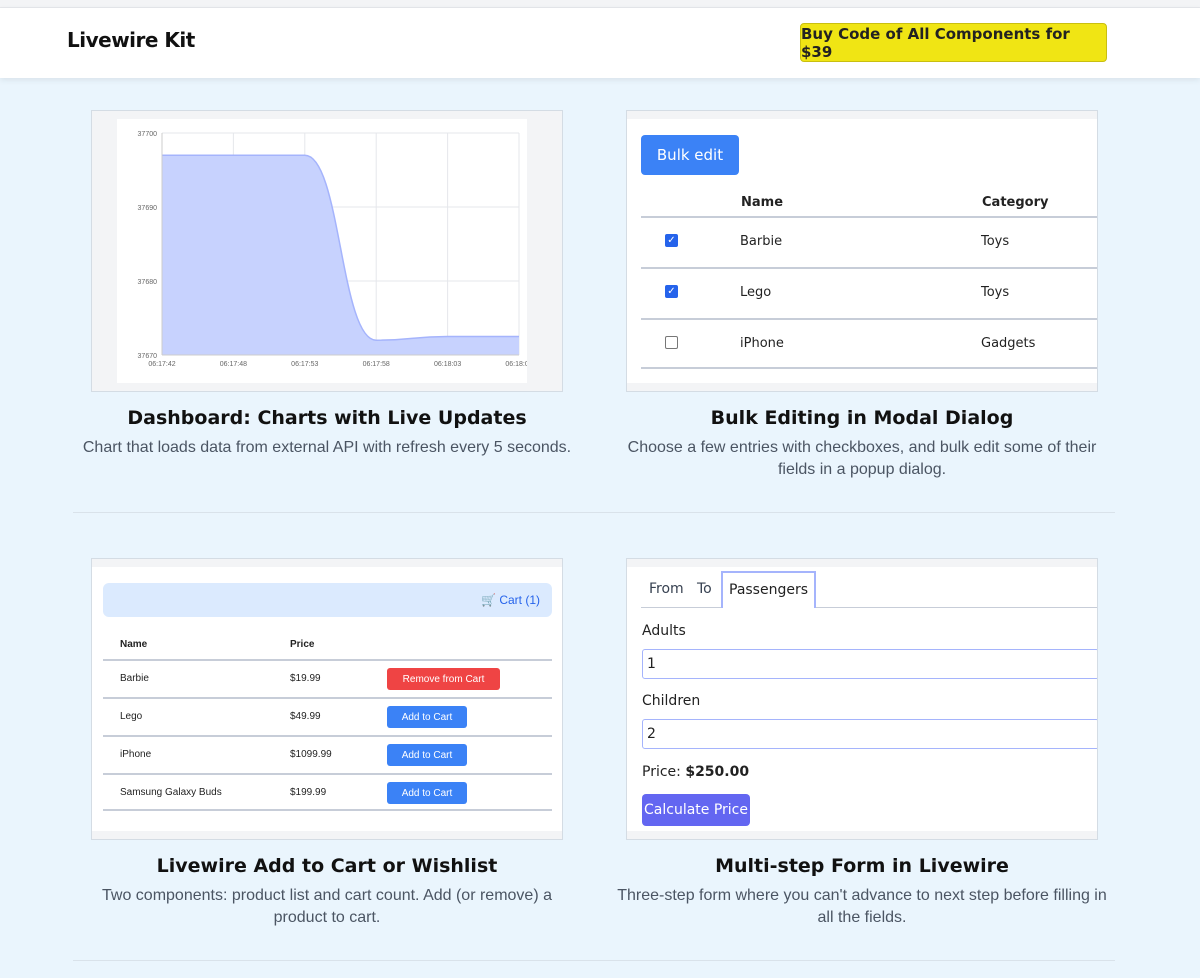  What do you see at coordinates (131, 716) in the screenshot?
I see `product-name: Lego` at bounding box center [131, 716].